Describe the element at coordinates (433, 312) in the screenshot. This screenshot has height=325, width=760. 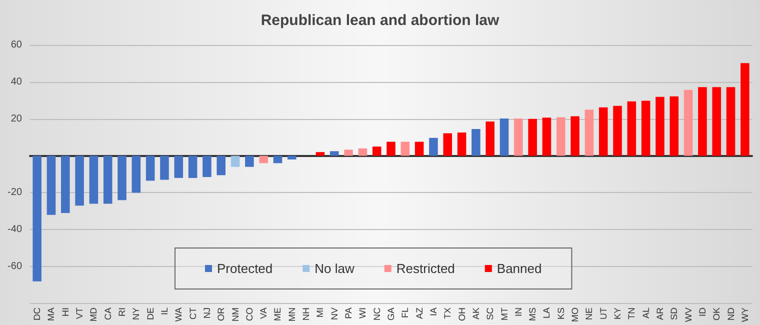
I see `x-tick-label: IA` at that location.